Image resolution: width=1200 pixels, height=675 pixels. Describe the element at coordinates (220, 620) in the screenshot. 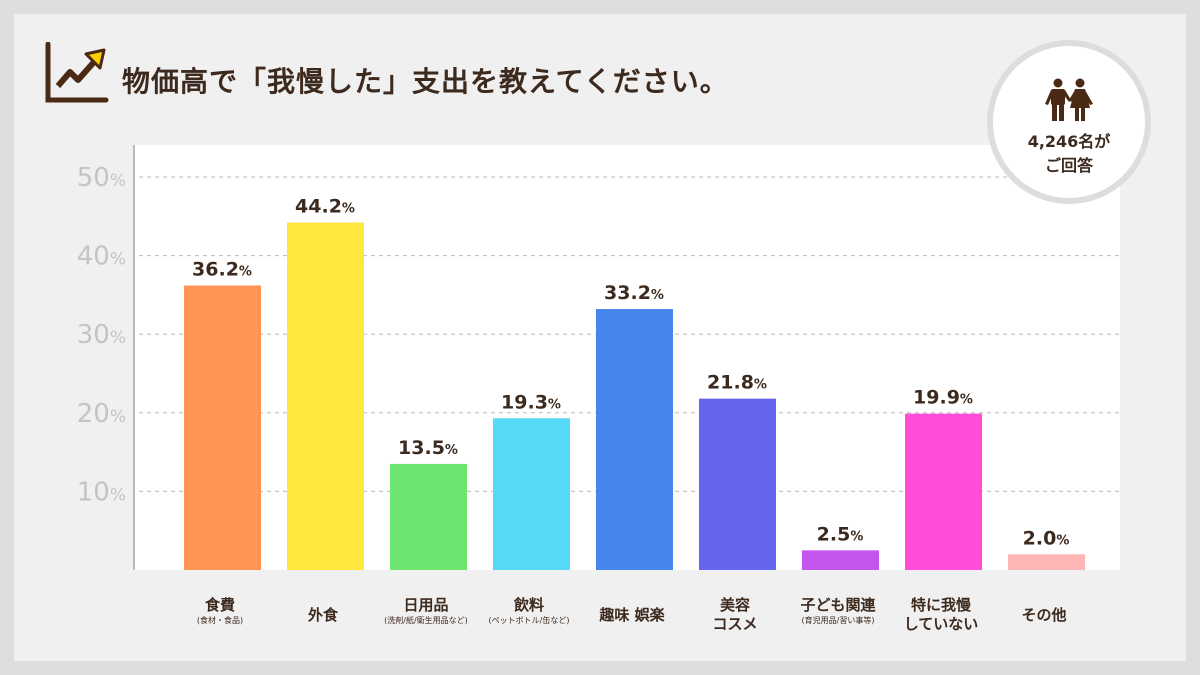

I see `x-tick-sublabel: (食材・食品)` at that location.